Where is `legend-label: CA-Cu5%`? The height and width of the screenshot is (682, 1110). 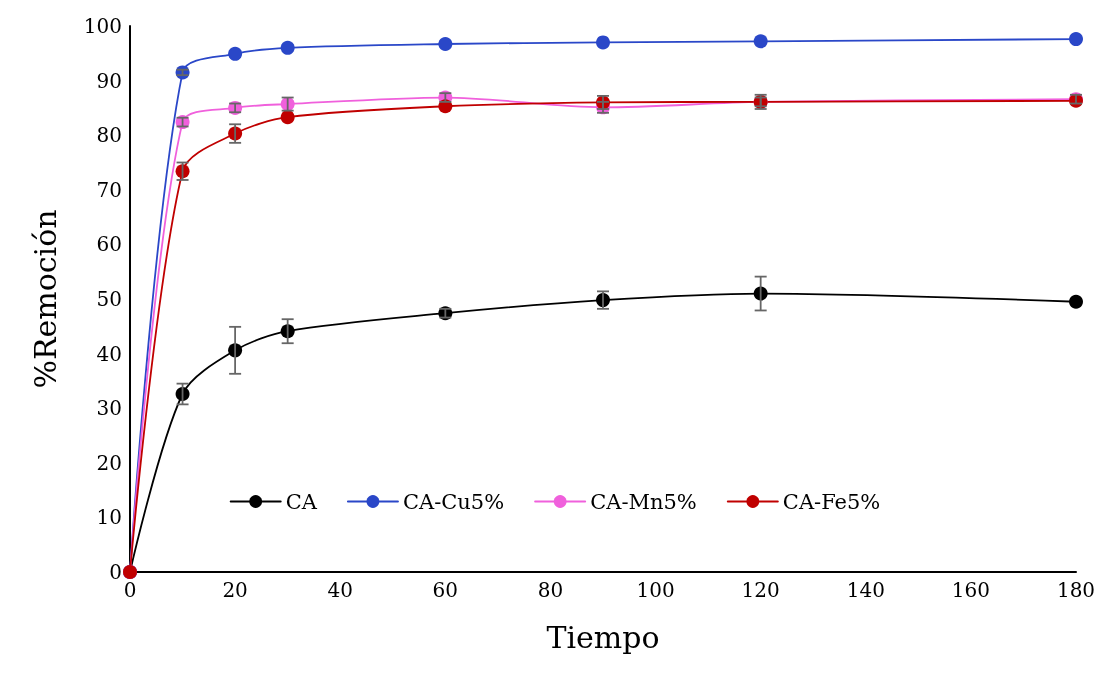
legend-label: CA-Cu5% is located at coordinates (453, 501).